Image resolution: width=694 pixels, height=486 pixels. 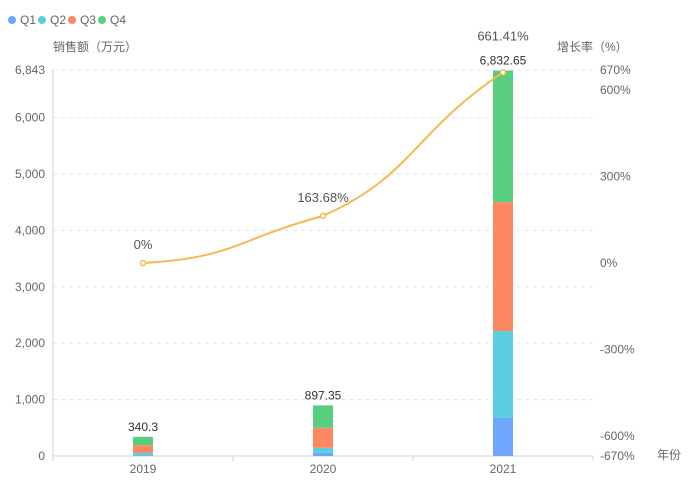 I want to click on bar-Q1-2021, so click(x=503, y=436).